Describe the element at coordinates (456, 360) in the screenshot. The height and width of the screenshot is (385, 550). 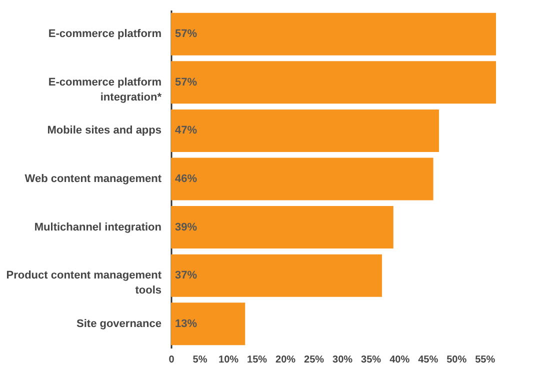
I see `x-tick-label: 50%` at that location.